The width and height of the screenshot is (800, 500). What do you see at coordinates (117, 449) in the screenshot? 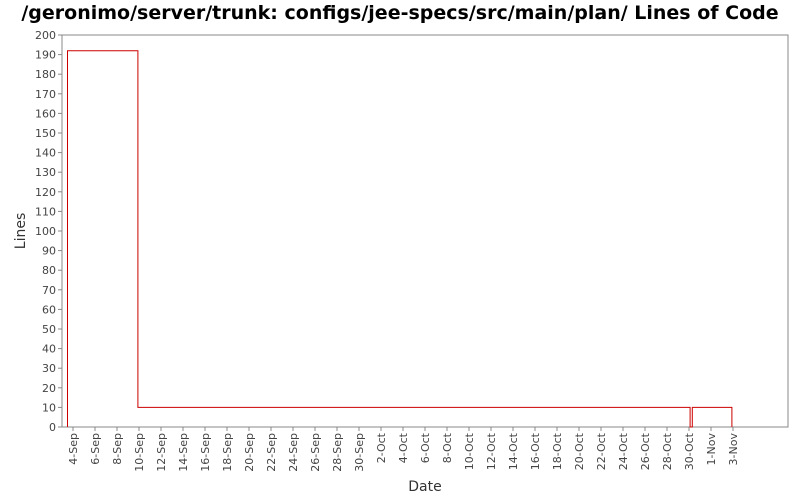
I see `x-tick-label: 8-Sep` at bounding box center [117, 449].